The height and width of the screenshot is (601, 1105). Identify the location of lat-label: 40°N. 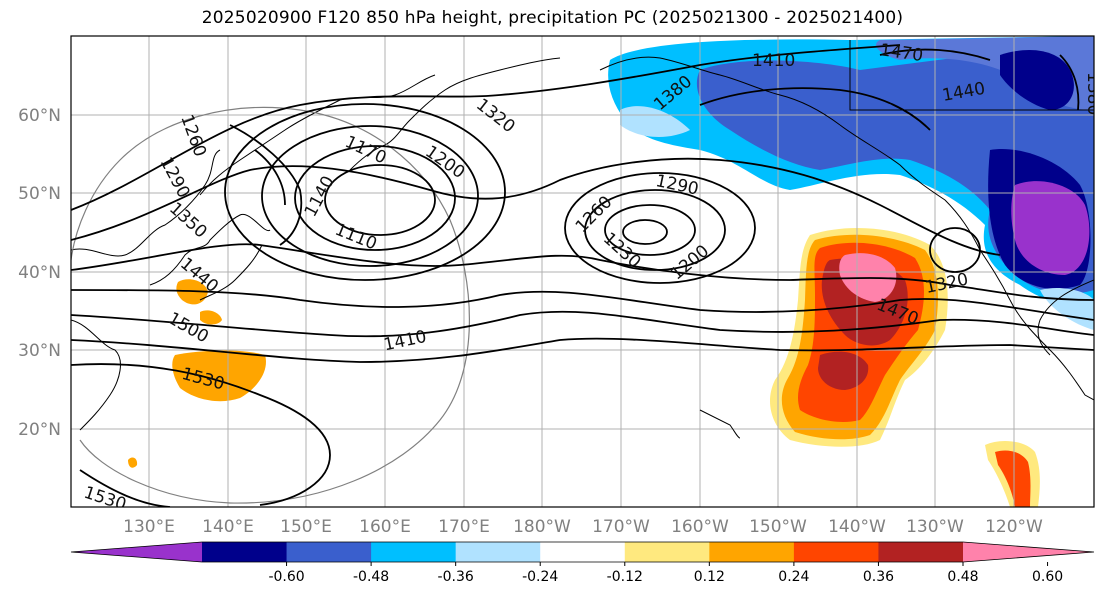
(39, 273).